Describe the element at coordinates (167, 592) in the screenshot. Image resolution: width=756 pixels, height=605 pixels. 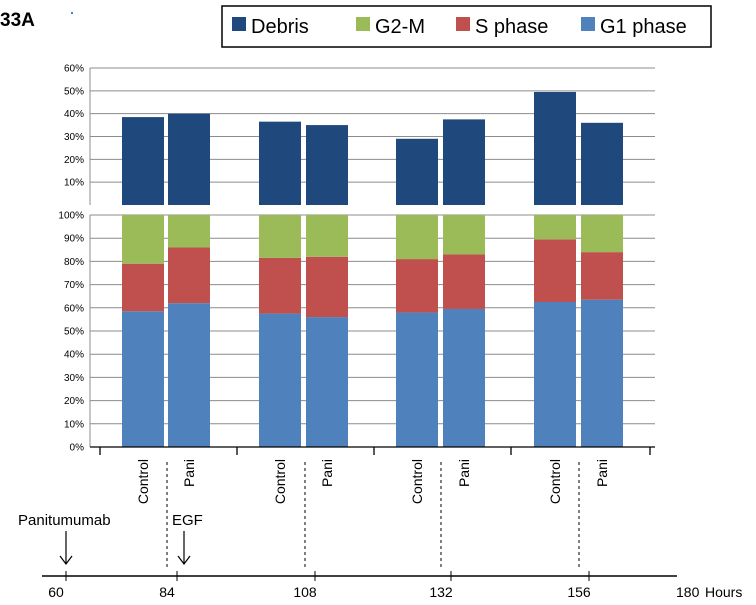
I see `timeline-tick-label: 84` at that location.